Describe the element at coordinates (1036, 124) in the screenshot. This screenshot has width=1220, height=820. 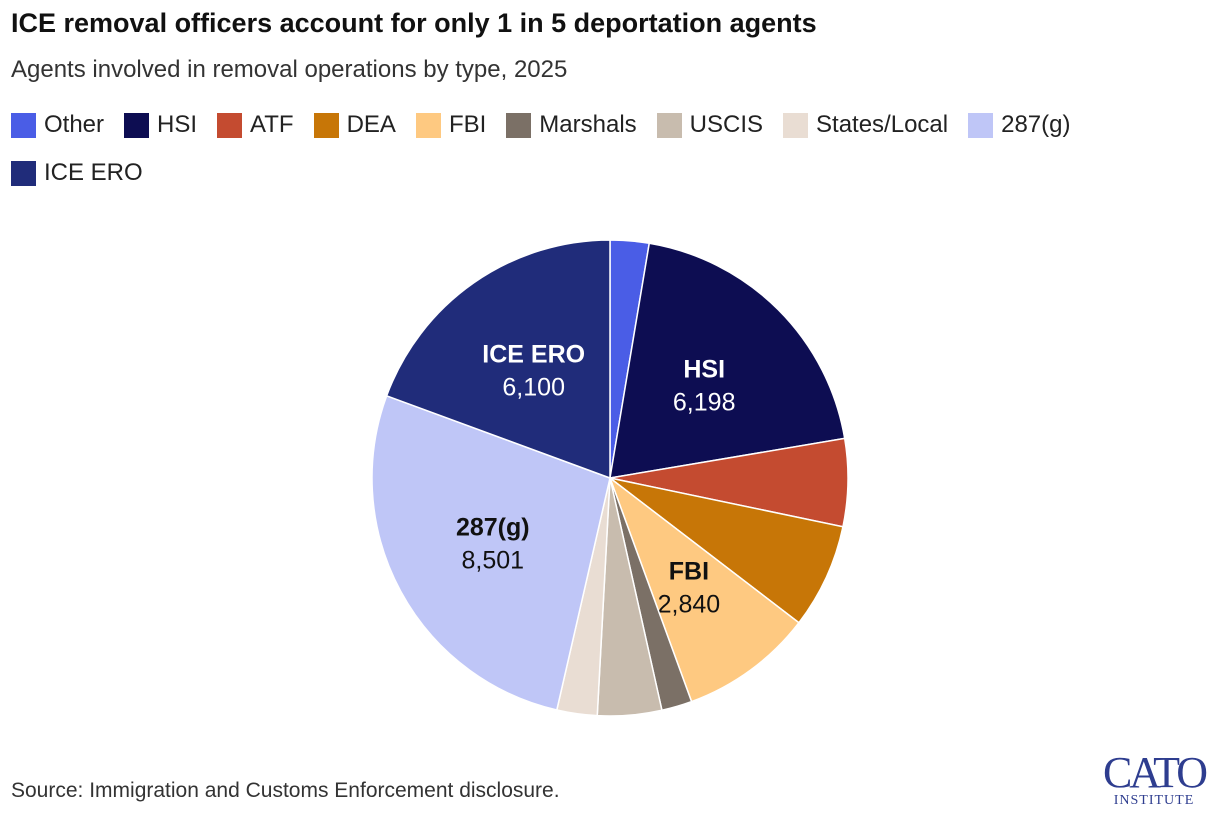
I see `legend-label: 287(g)` at that location.